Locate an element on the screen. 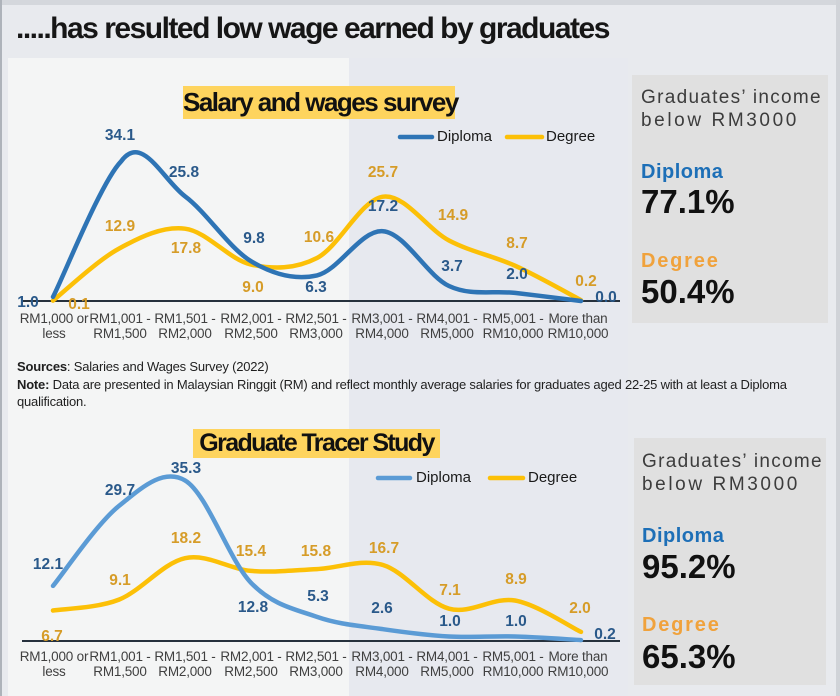 This screenshot has height=696, width=840. svg-text: 7.1 is located at coordinates (450, 590).